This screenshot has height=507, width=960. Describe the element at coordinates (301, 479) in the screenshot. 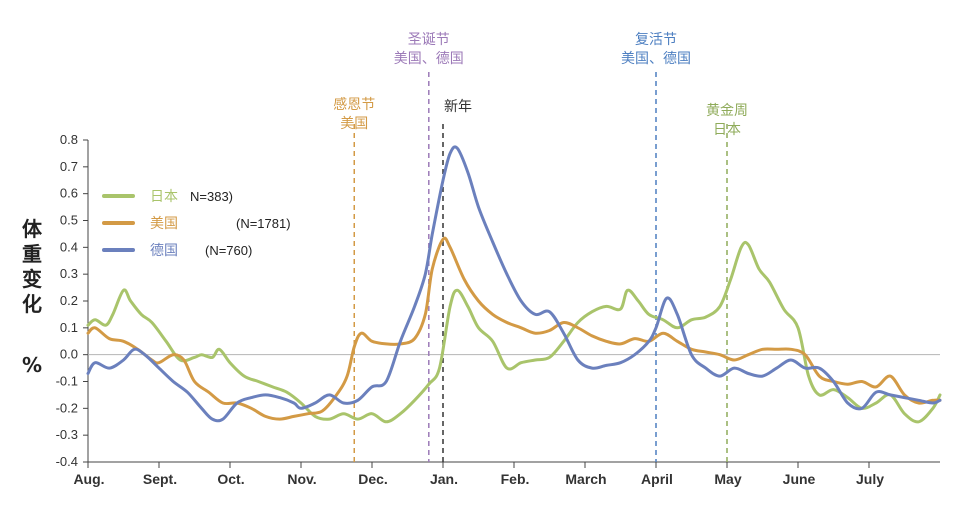

I see `x-tick-label: Nov.` at that location.